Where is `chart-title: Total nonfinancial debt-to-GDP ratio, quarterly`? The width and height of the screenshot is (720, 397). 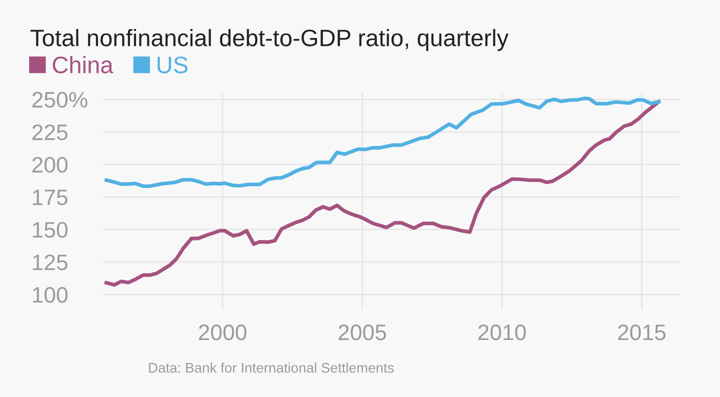
chart-title: Total nonfinancial debt-to-GDP ratio, quarterly is located at coordinates (269, 40).